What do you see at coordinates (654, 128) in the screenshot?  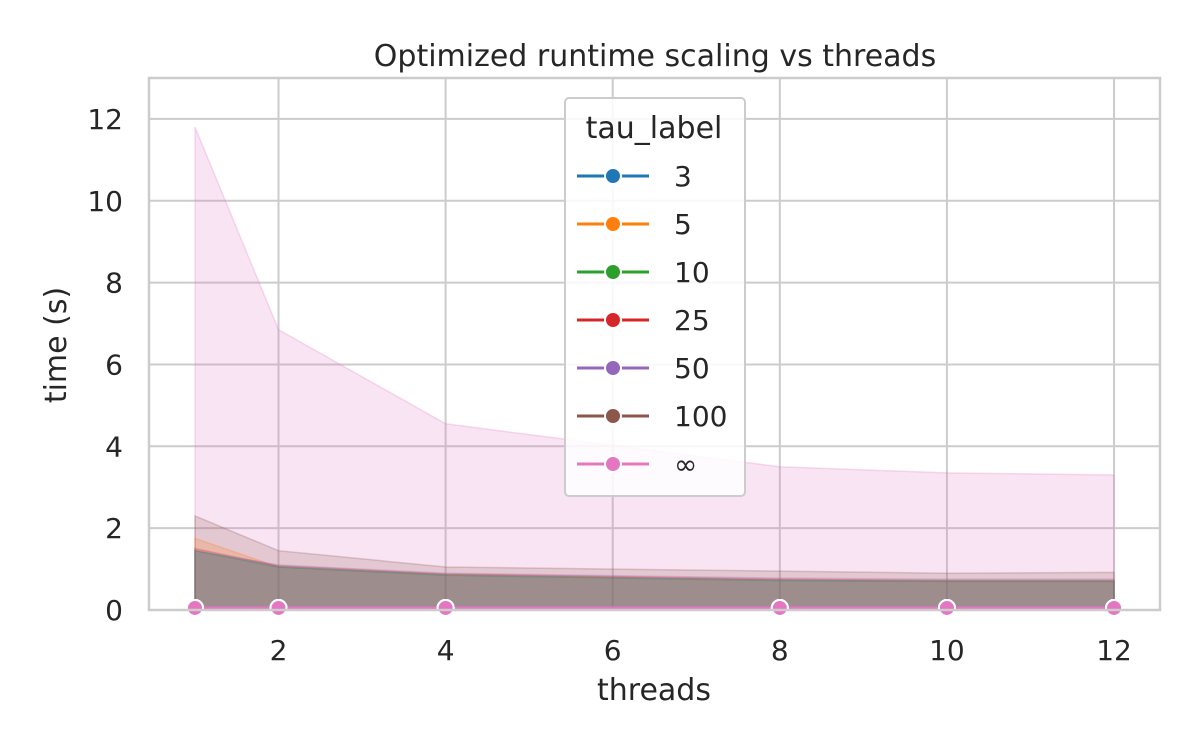 I see `legend-title: tau_label` at bounding box center [654, 128].